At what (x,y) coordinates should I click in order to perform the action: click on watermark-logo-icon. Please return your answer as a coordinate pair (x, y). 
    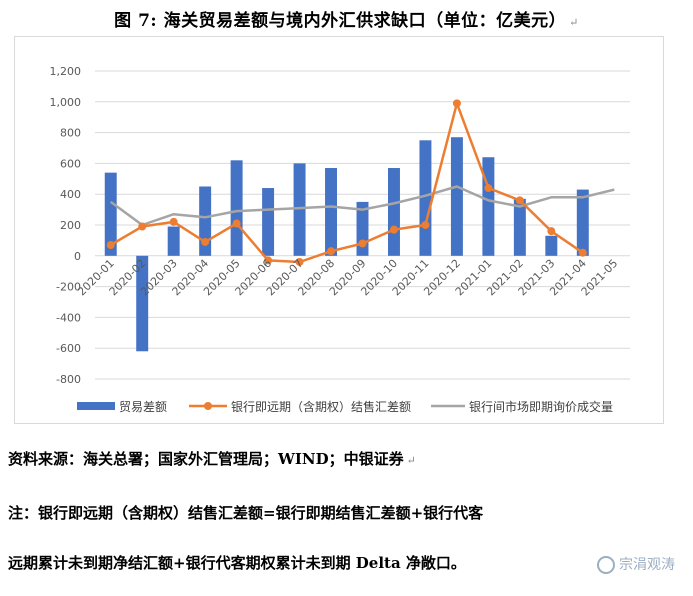
    Looking at the image, I should click on (606, 565).